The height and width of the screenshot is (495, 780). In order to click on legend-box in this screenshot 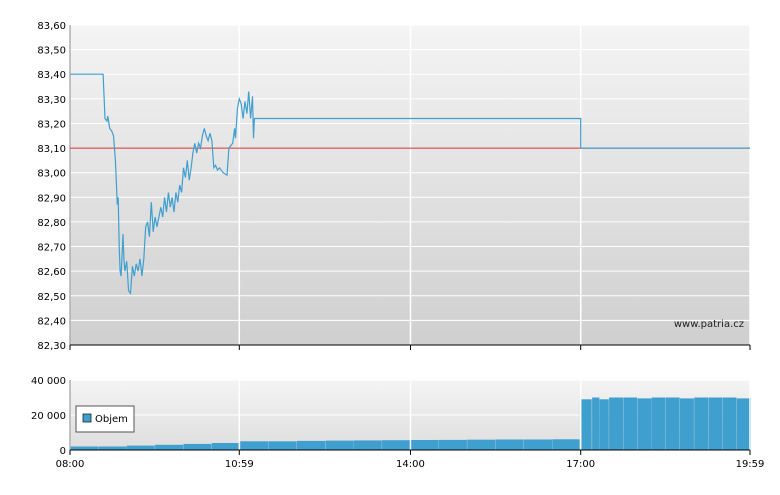, I will do `click(105, 419)`.